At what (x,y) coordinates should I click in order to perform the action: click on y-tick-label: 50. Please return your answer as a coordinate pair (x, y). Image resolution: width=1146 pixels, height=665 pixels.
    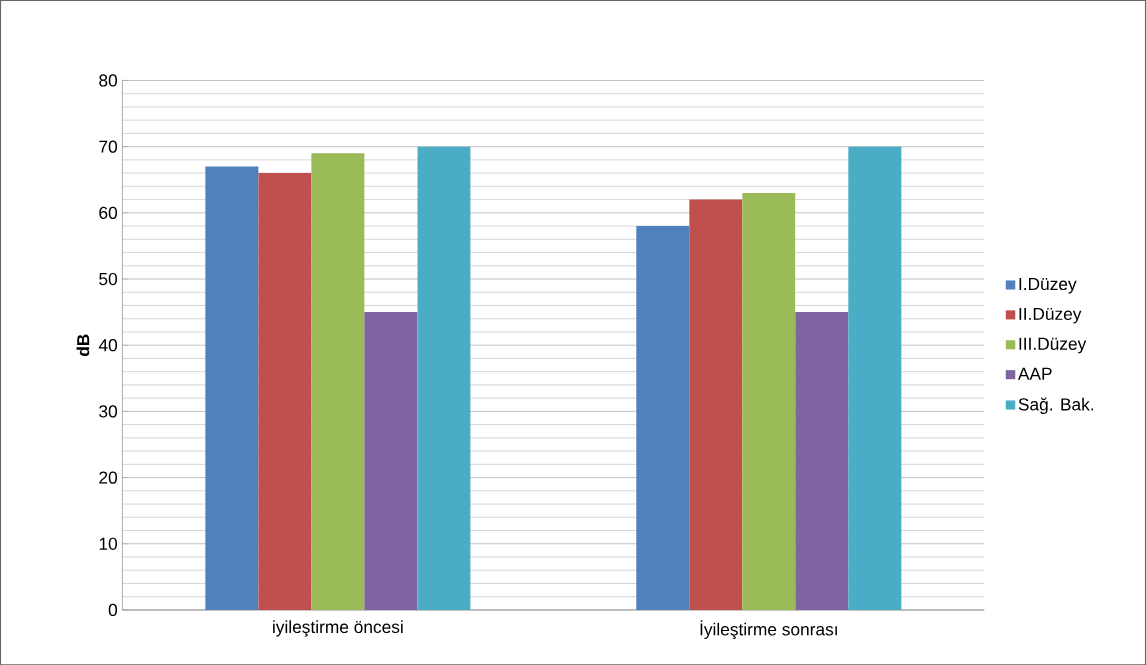
    Looking at the image, I should click on (108, 278).